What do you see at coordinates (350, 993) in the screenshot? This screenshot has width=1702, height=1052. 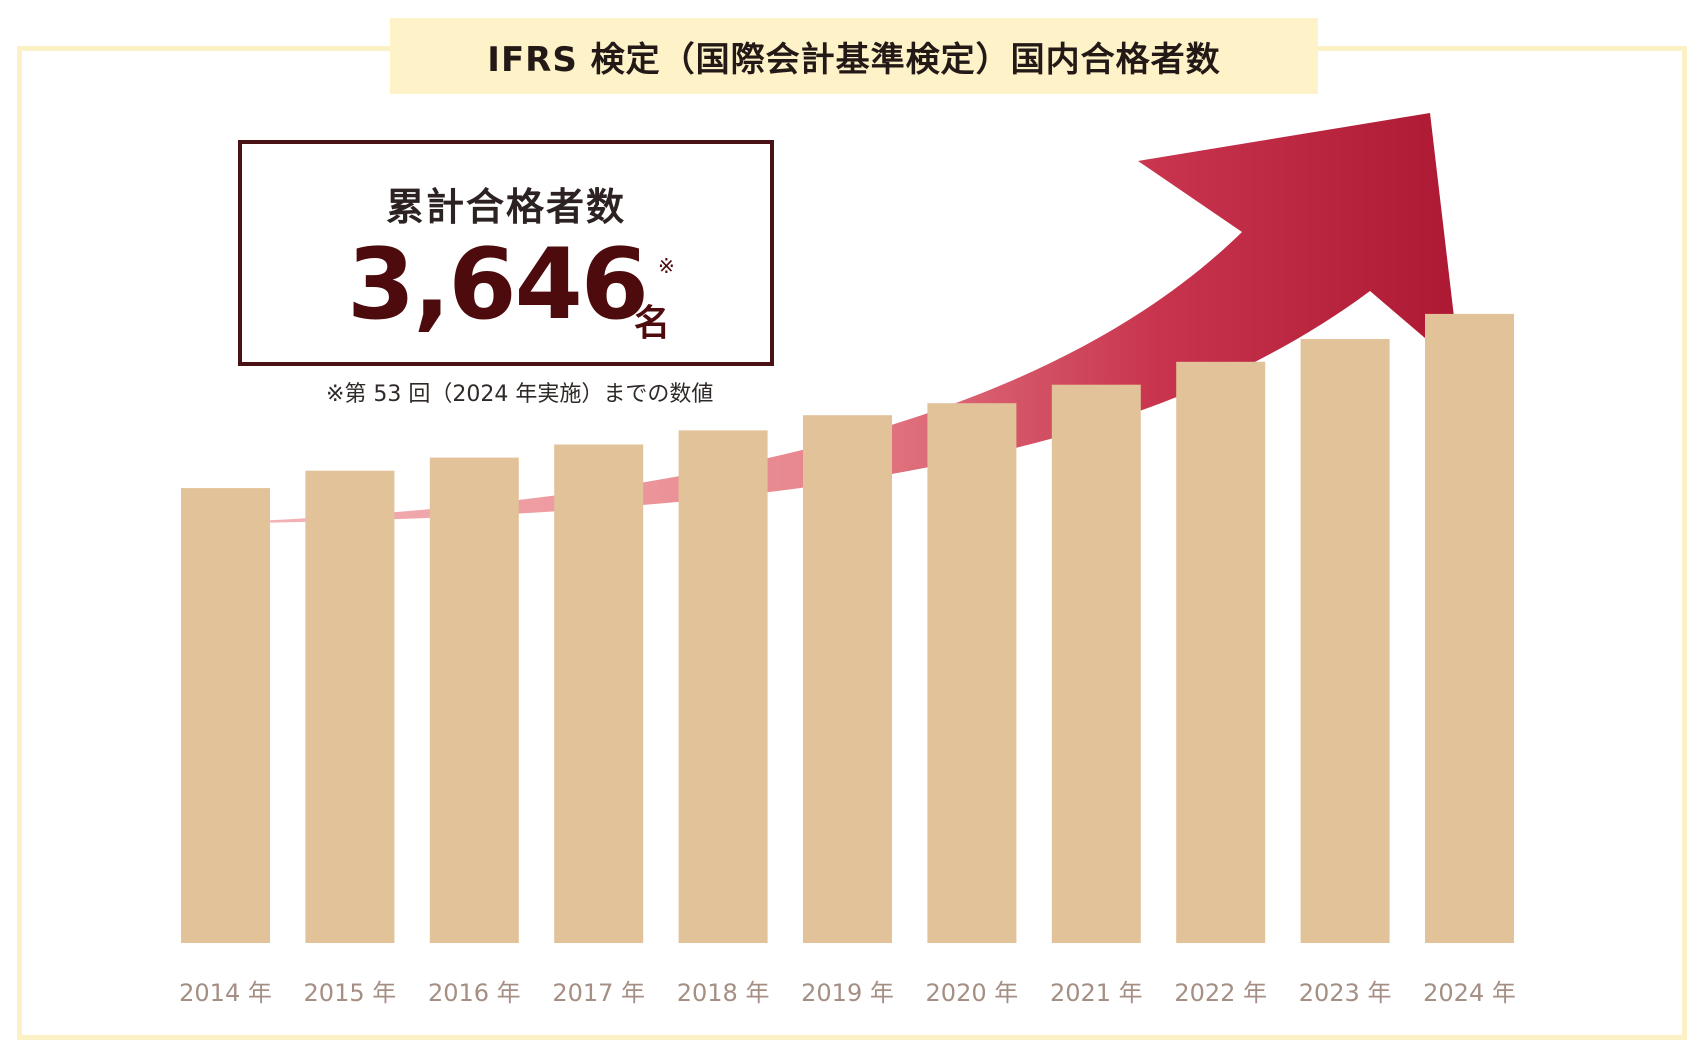 I see `x-tick-label-1: 2015 年` at bounding box center [350, 993].